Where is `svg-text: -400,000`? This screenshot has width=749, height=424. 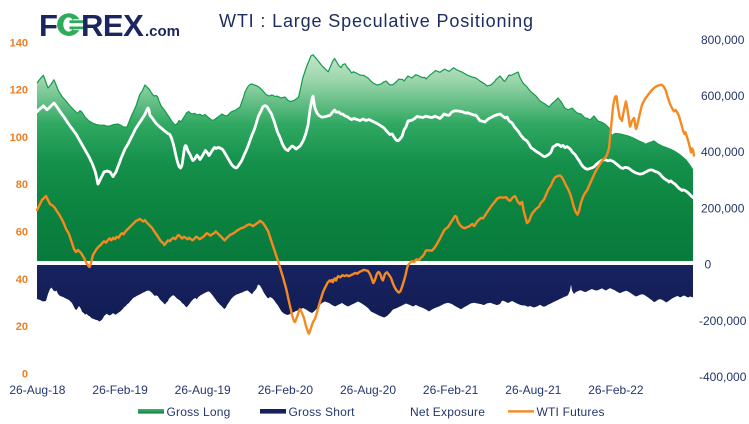 svg-text: -400,000 is located at coordinates (723, 377).